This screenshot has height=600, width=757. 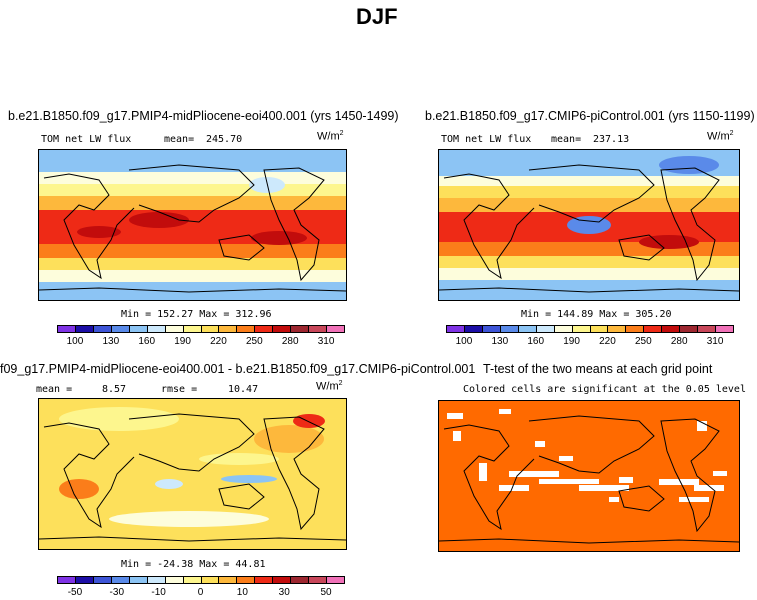 I want to click on panel2-band-s2, so click(x=589, y=262).